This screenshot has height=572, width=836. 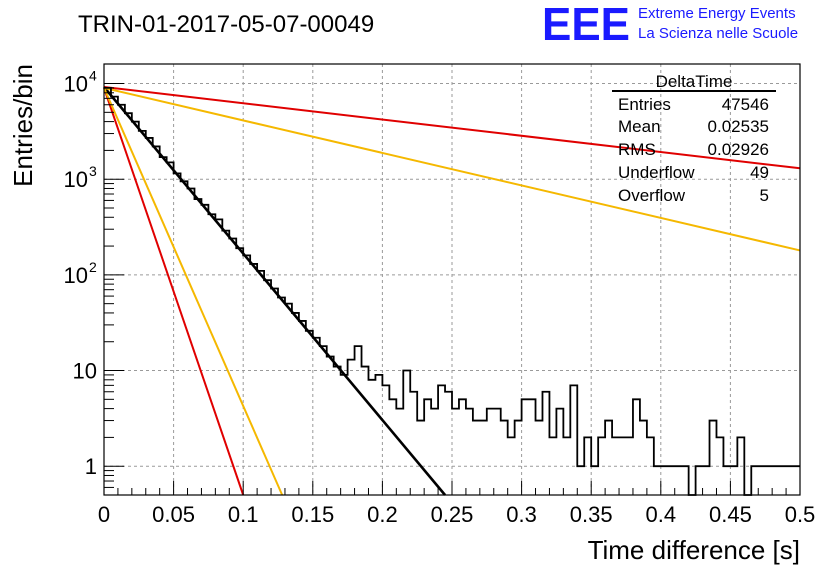 I want to click on stats-value-rms: 0.02926, so click(x=738, y=149).